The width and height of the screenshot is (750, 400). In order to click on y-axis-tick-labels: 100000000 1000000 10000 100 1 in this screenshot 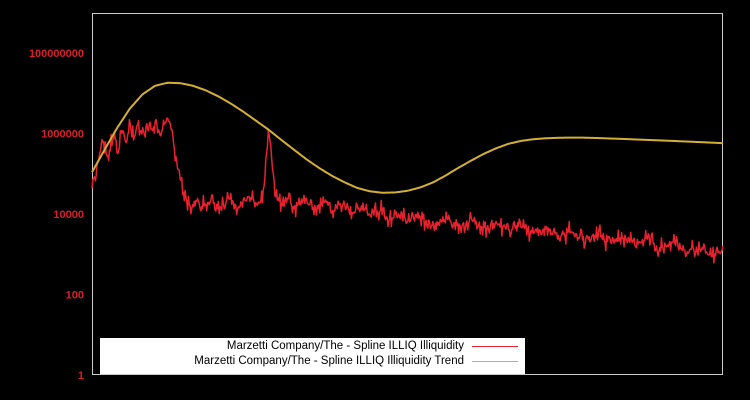, I will do `click(56, 215)`.